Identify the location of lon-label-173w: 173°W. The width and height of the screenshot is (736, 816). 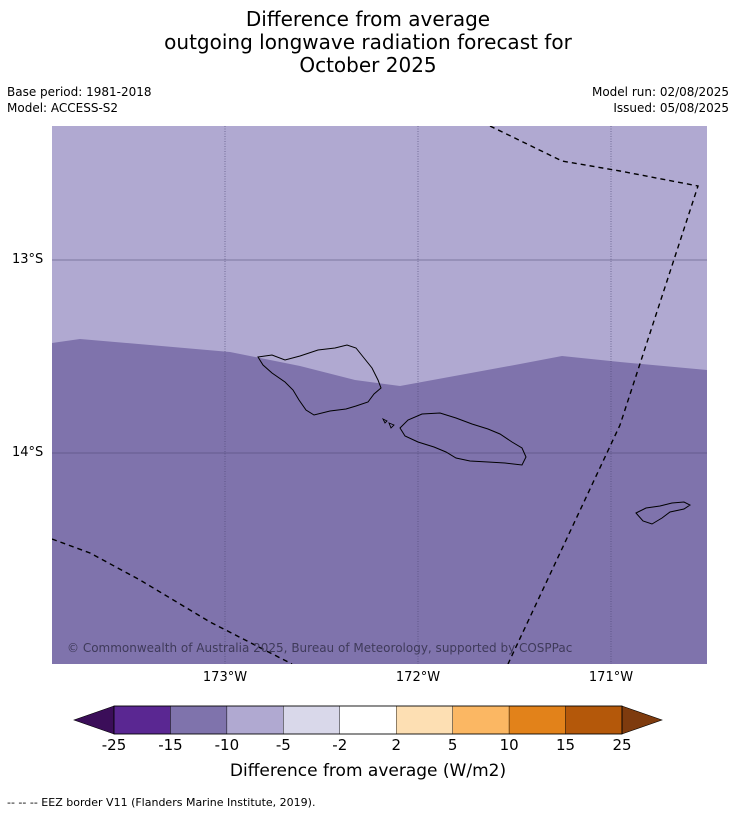
(225, 677).